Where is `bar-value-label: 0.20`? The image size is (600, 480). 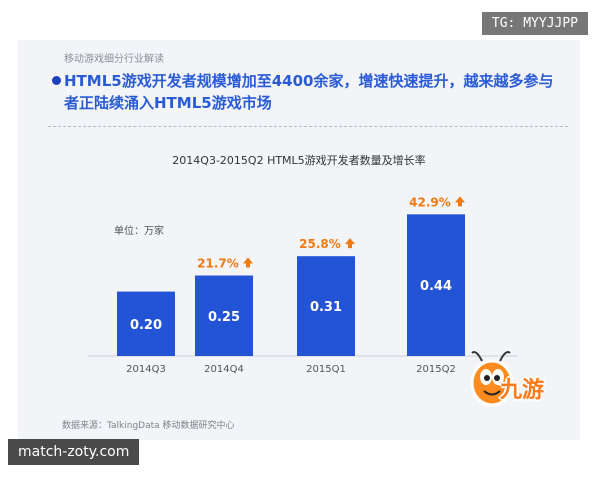 bar-value-label: 0.20 is located at coordinates (146, 325).